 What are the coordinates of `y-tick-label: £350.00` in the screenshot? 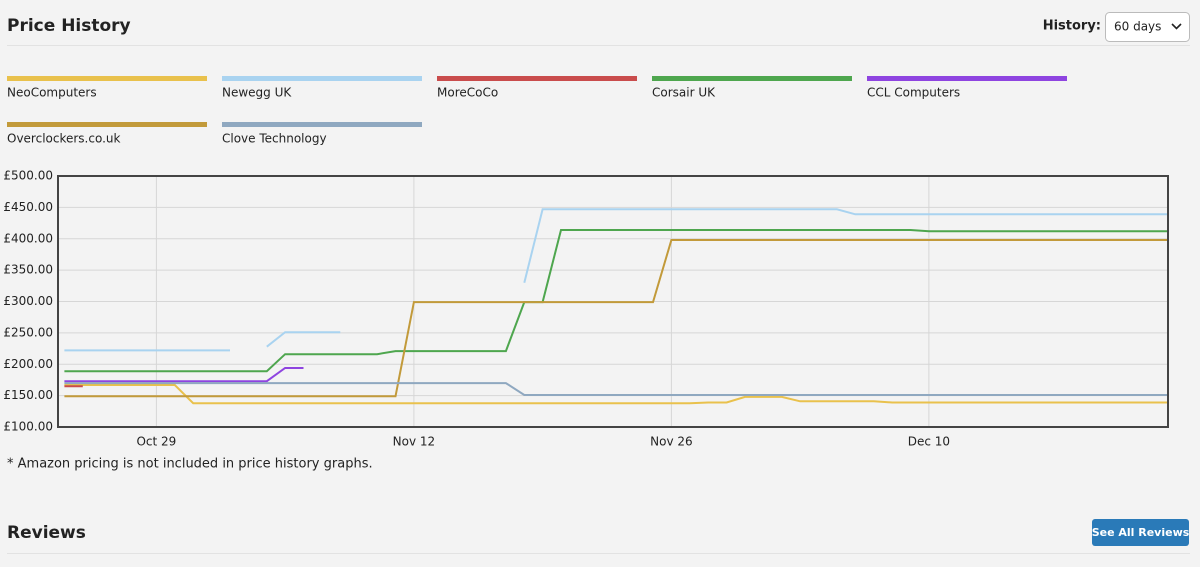 It's located at (28, 270).